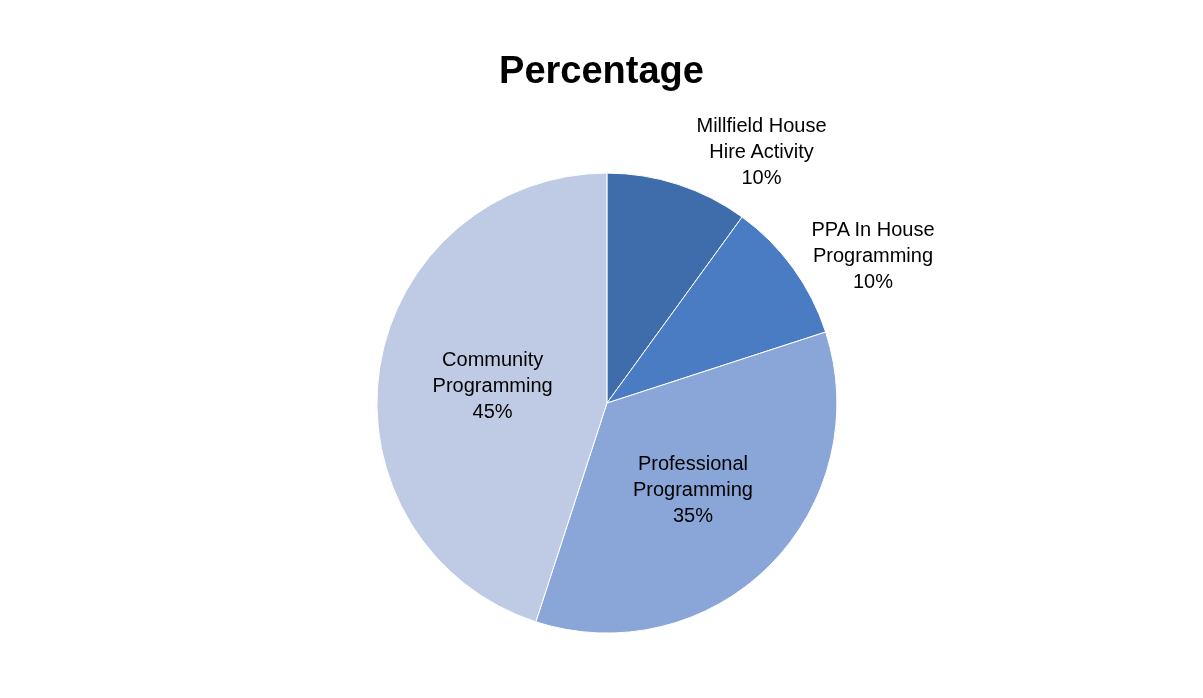  Describe the element at coordinates (492, 410) in the screenshot. I see `data-label: 45%` at that location.